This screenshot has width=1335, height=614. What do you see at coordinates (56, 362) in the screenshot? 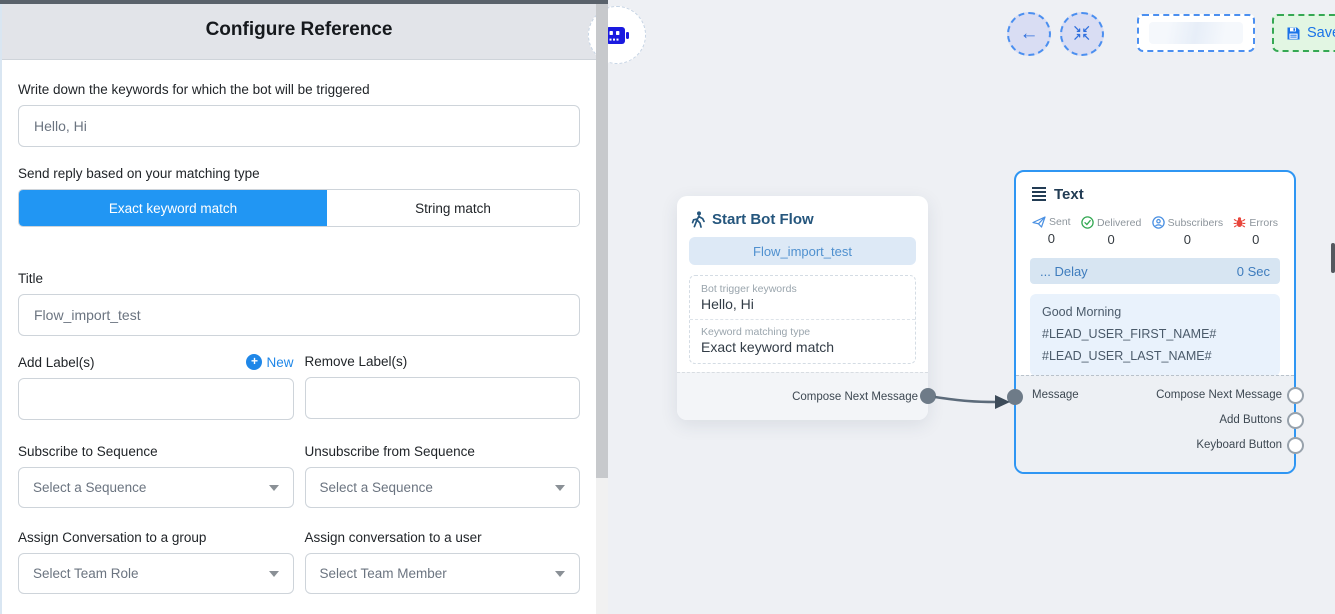
I see `add-labels-label: Add Label(s)` at bounding box center [56, 362].